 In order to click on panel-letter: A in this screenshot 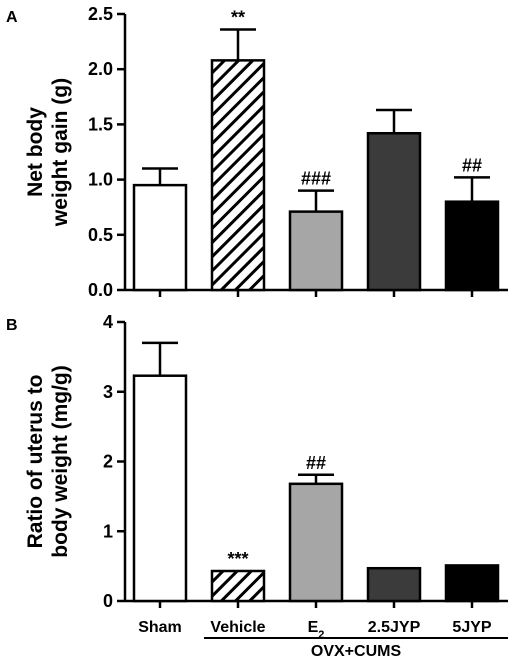, I will do `click(12, 17)`.